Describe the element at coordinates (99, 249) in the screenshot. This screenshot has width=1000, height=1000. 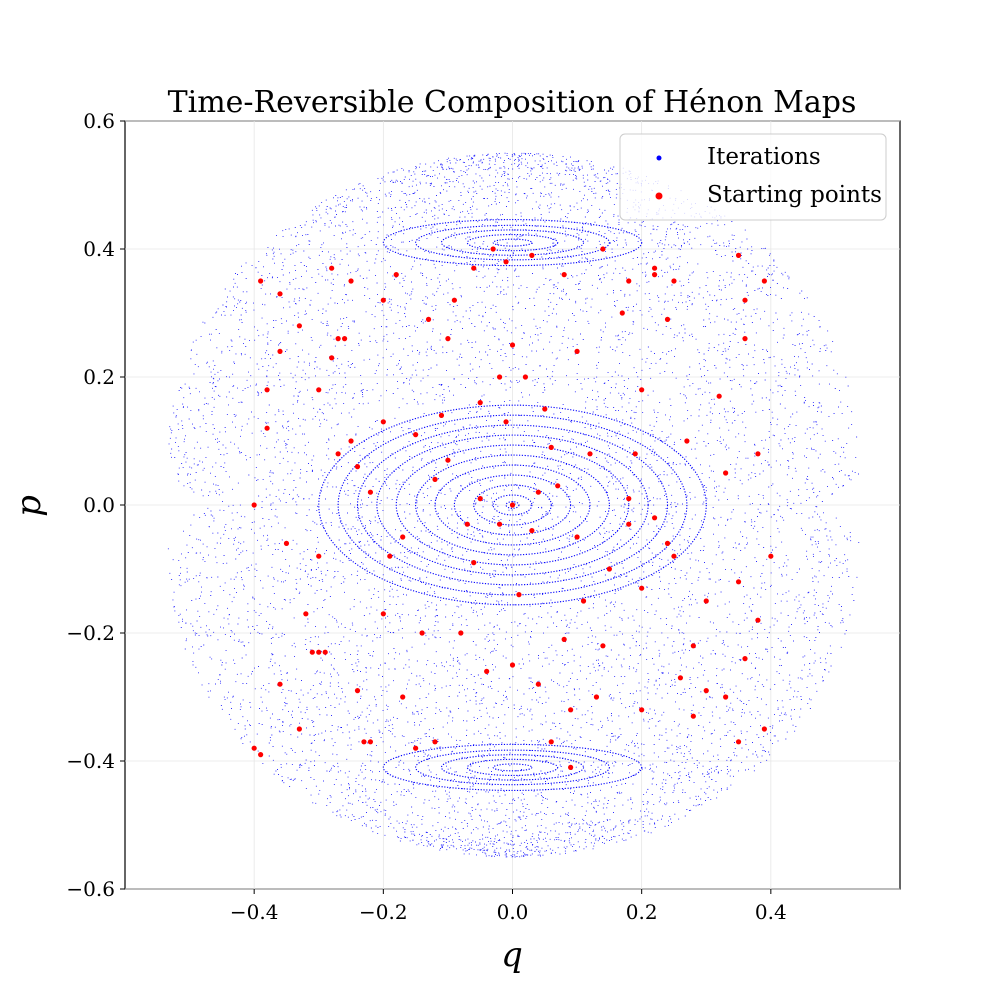
I see `y-tick-label: 0.4` at that location.